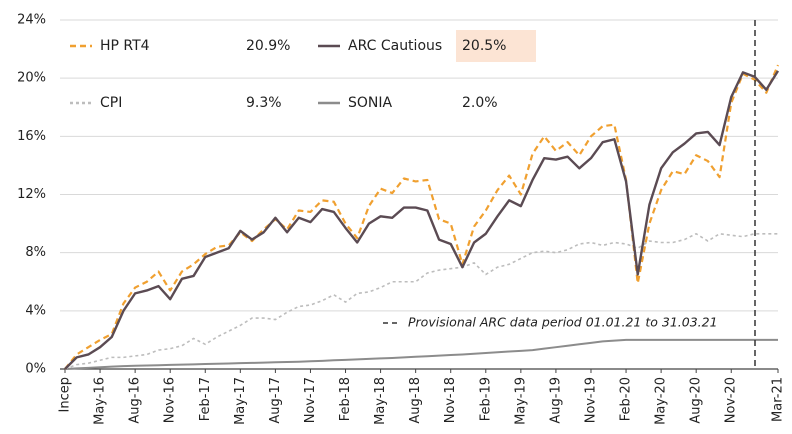  I want to click on legend-label: CPI, so click(111, 103).